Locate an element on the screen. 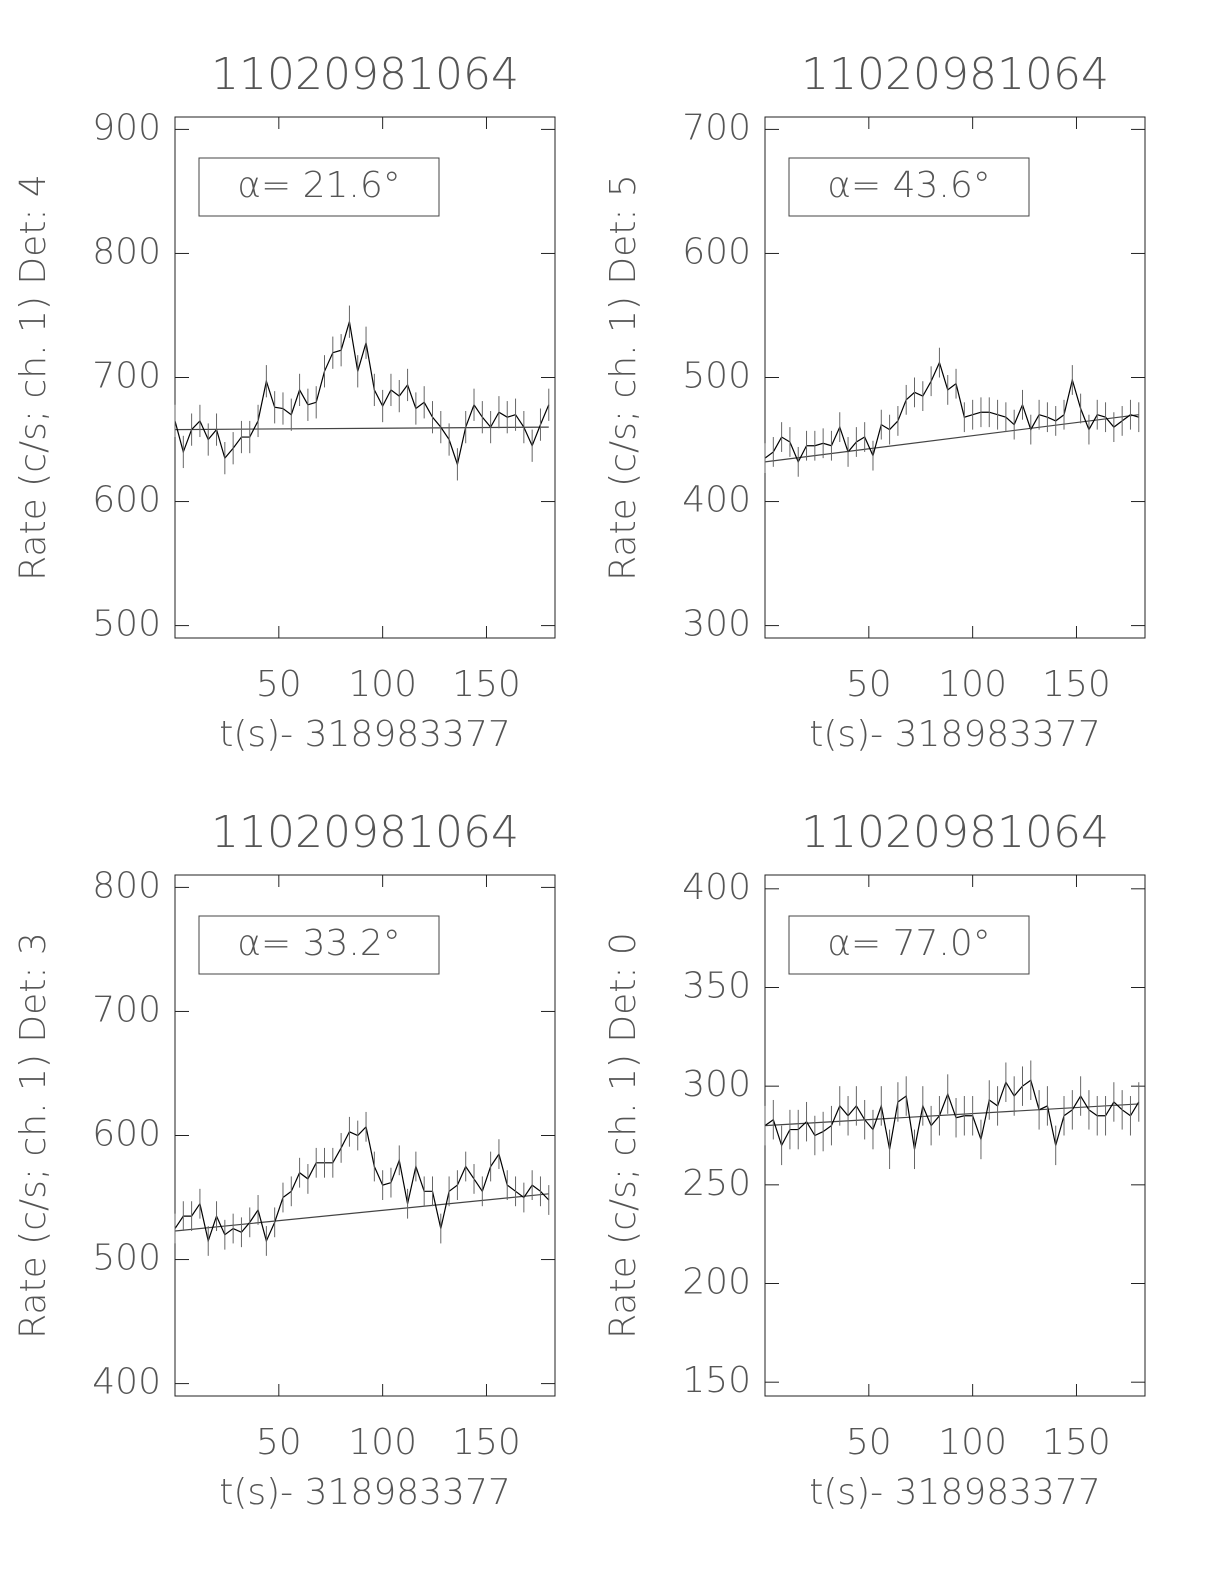 The image size is (1224, 1584). y-tick-label: 350 is located at coordinates (716, 985).